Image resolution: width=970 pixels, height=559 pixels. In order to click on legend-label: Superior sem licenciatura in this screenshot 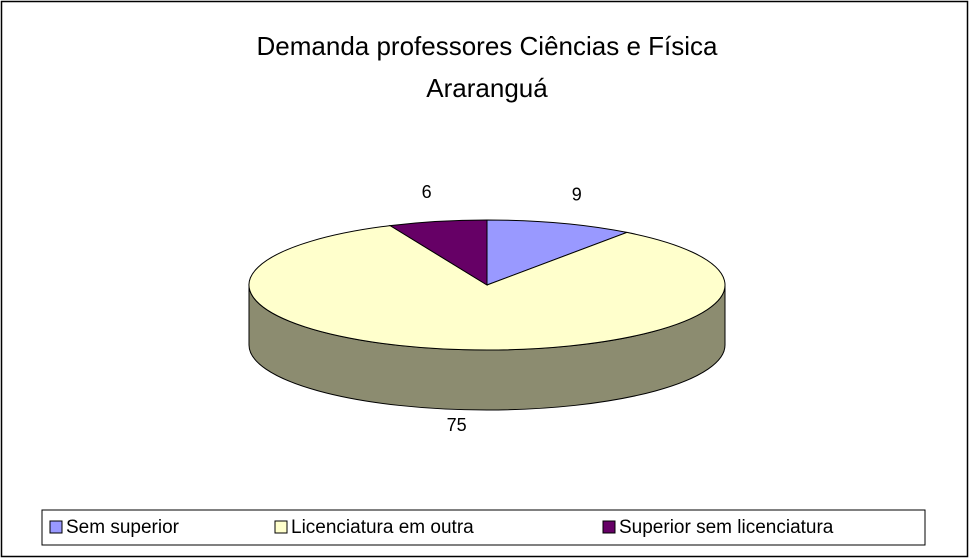, I will do `click(726, 527)`.